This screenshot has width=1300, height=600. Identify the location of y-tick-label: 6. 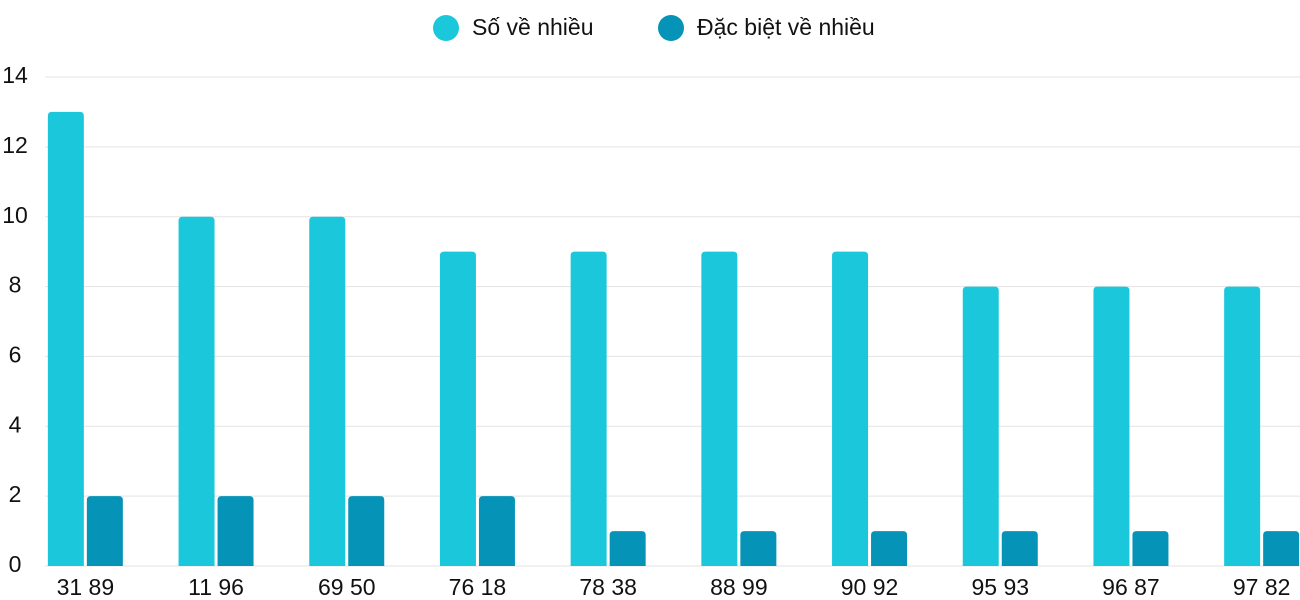
(15, 355).